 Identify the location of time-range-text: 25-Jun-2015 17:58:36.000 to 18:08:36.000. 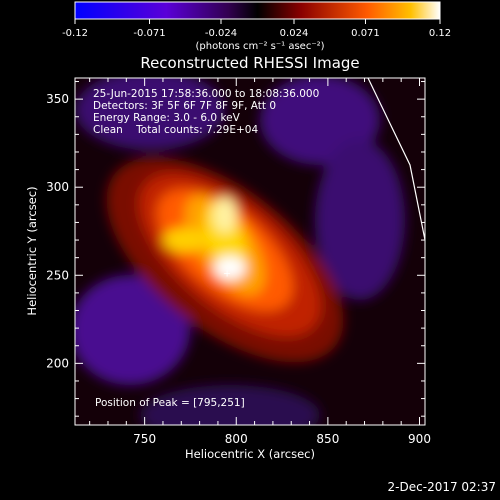
(206, 94).